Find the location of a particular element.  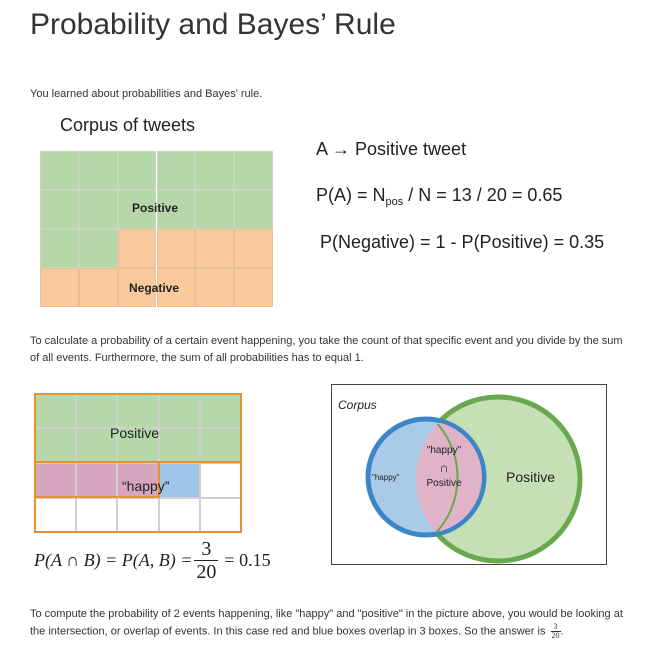

answer-numerator: 3 is located at coordinates (555, 626).